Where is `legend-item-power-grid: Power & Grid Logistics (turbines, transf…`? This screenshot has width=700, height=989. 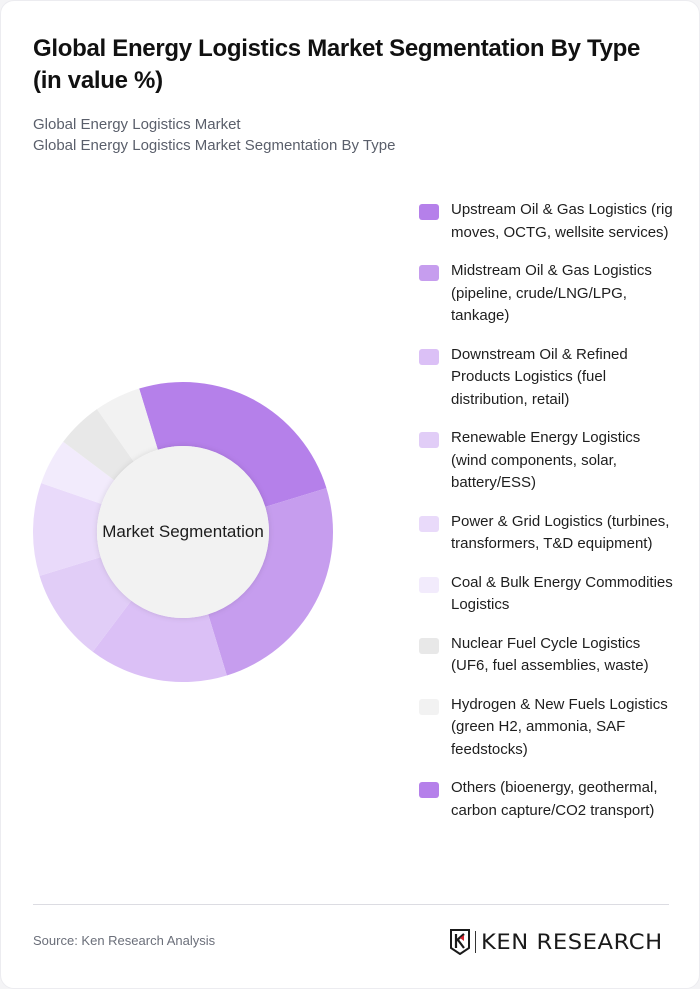
legend-item-power-grid: Power & Grid Logistics (turbines, transf… is located at coordinates (549, 533).